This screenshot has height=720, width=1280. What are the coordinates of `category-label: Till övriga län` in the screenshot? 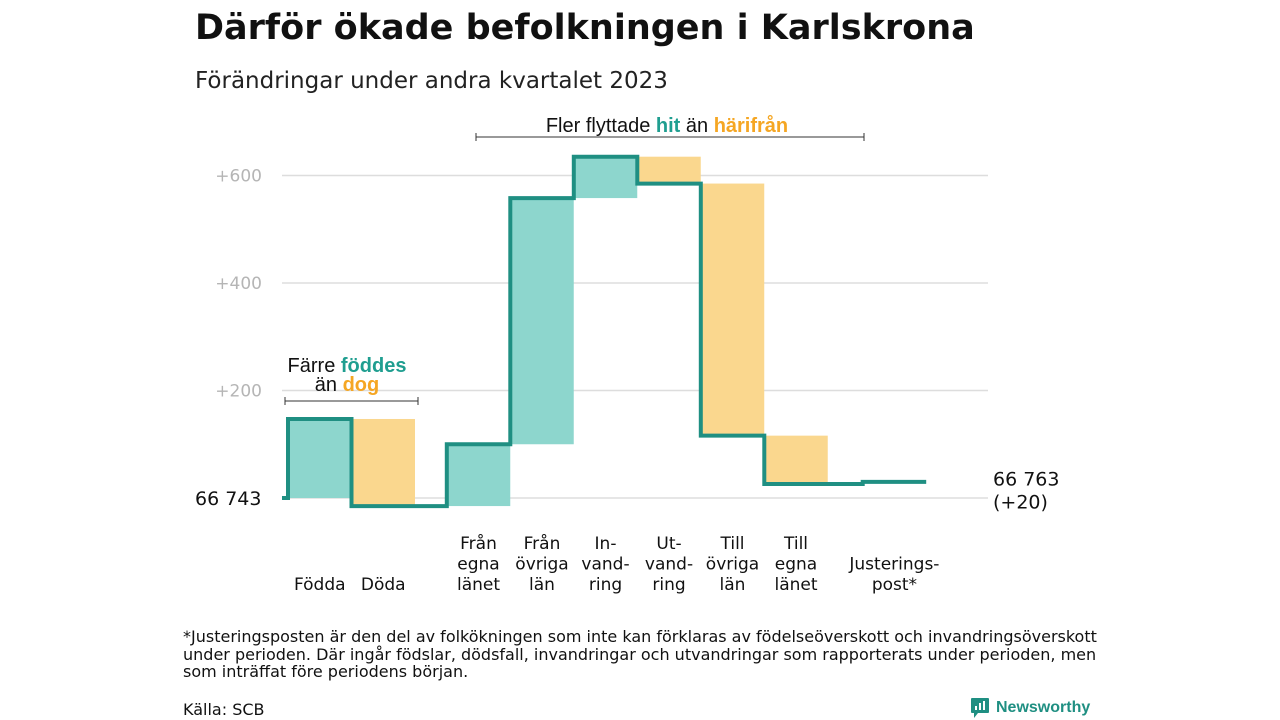 It's located at (732, 564).